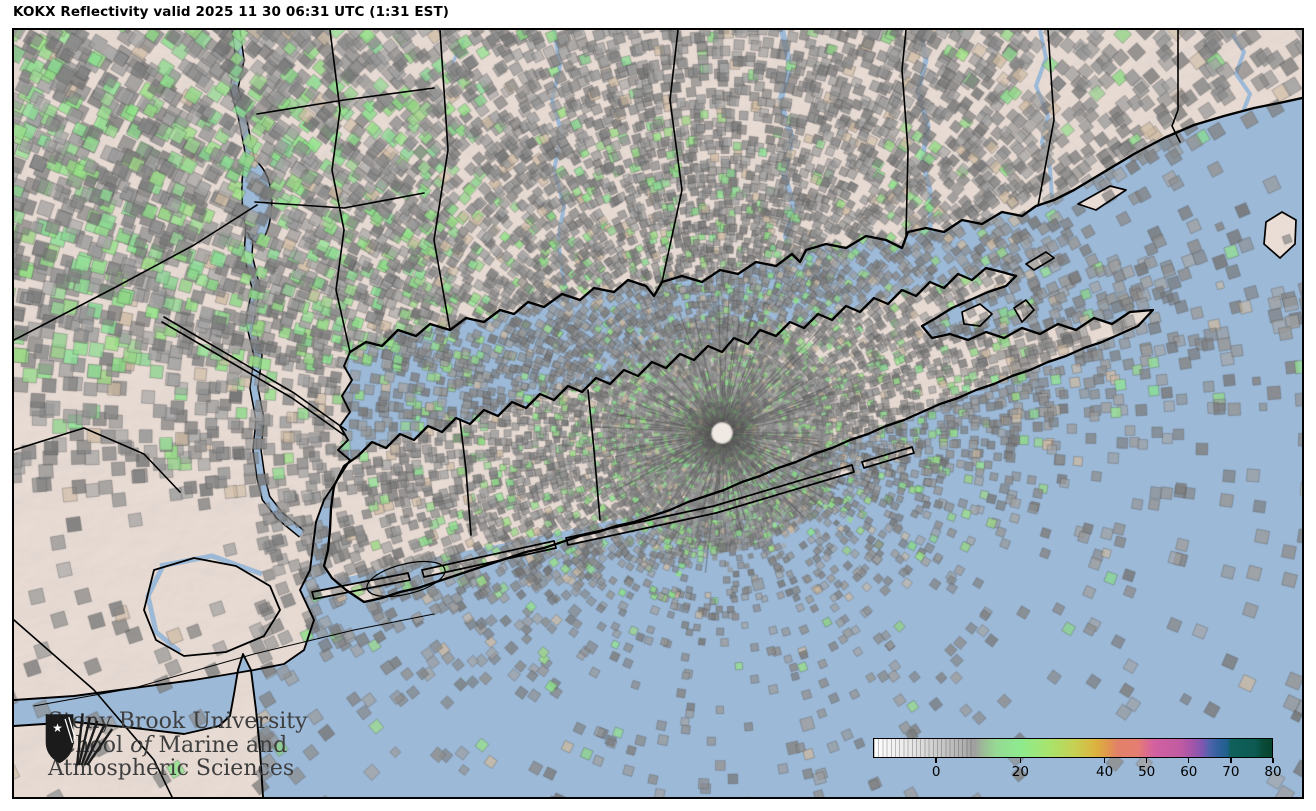  Describe the element at coordinates (936, 772) in the screenshot. I see `colorbar-tick-label: 0` at that location.